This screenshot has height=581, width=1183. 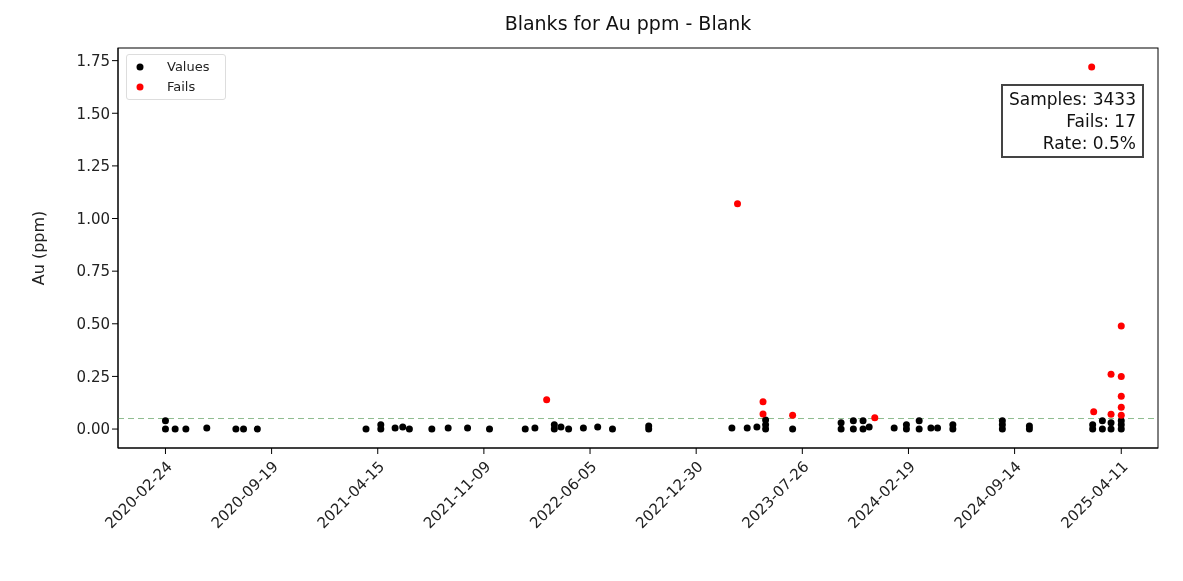 What do you see at coordinates (93, 376) in the screenshot?
I see `y-tick-label: 0.25` at bounding box center [93, 376].